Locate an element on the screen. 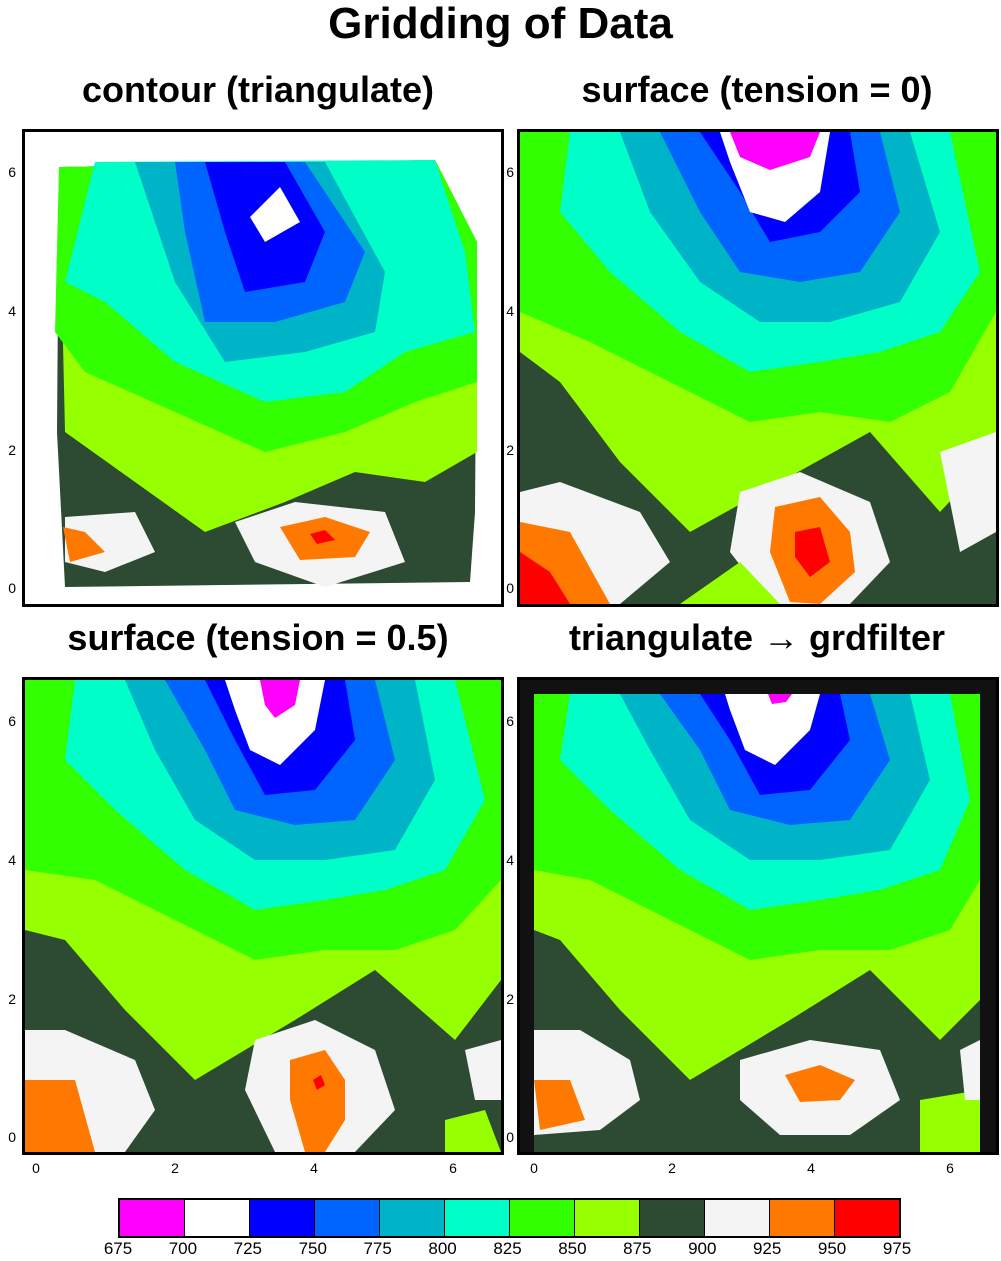 Image resolution: width=1001 pixels, height=1261 pixels. y-tick-2-p1: 2 is located at coordinates (12, 450).